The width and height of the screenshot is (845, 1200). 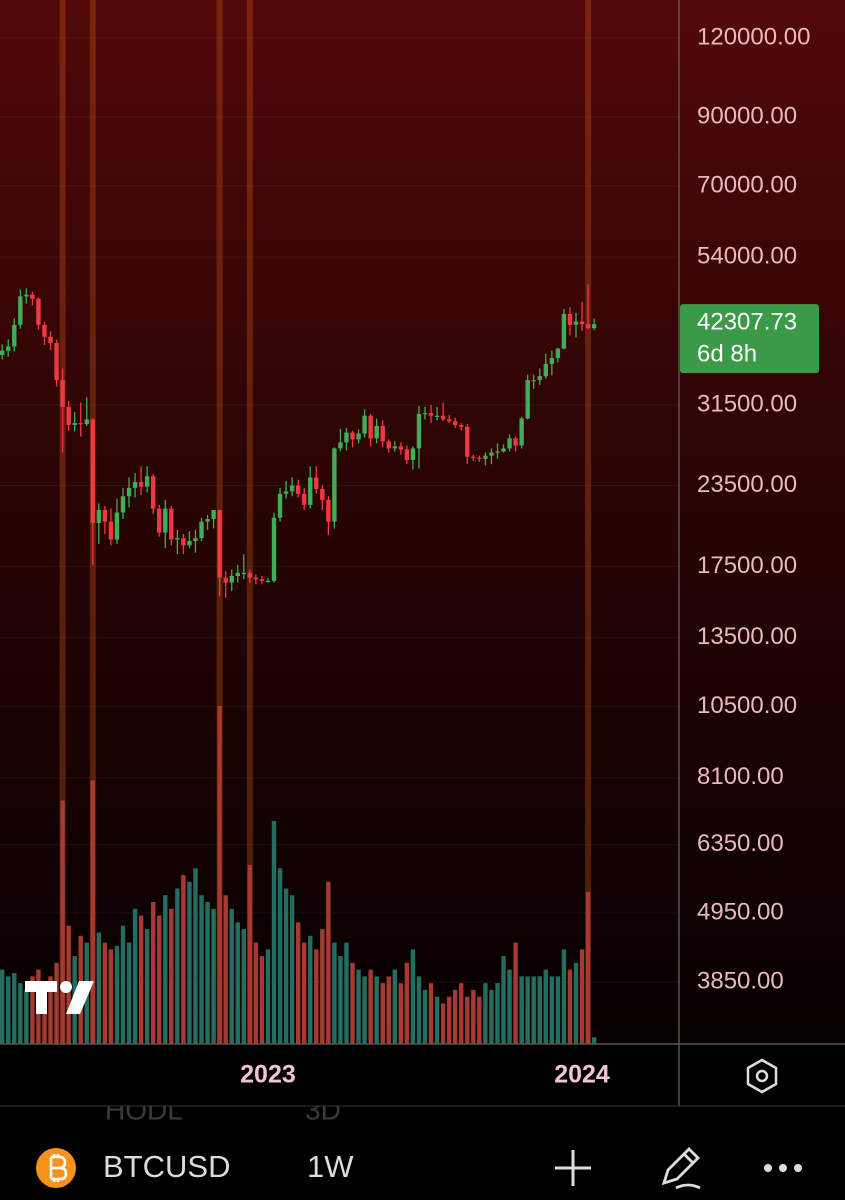 I want to click on last-price-label: 42307.73, so click(x=747, y=321).